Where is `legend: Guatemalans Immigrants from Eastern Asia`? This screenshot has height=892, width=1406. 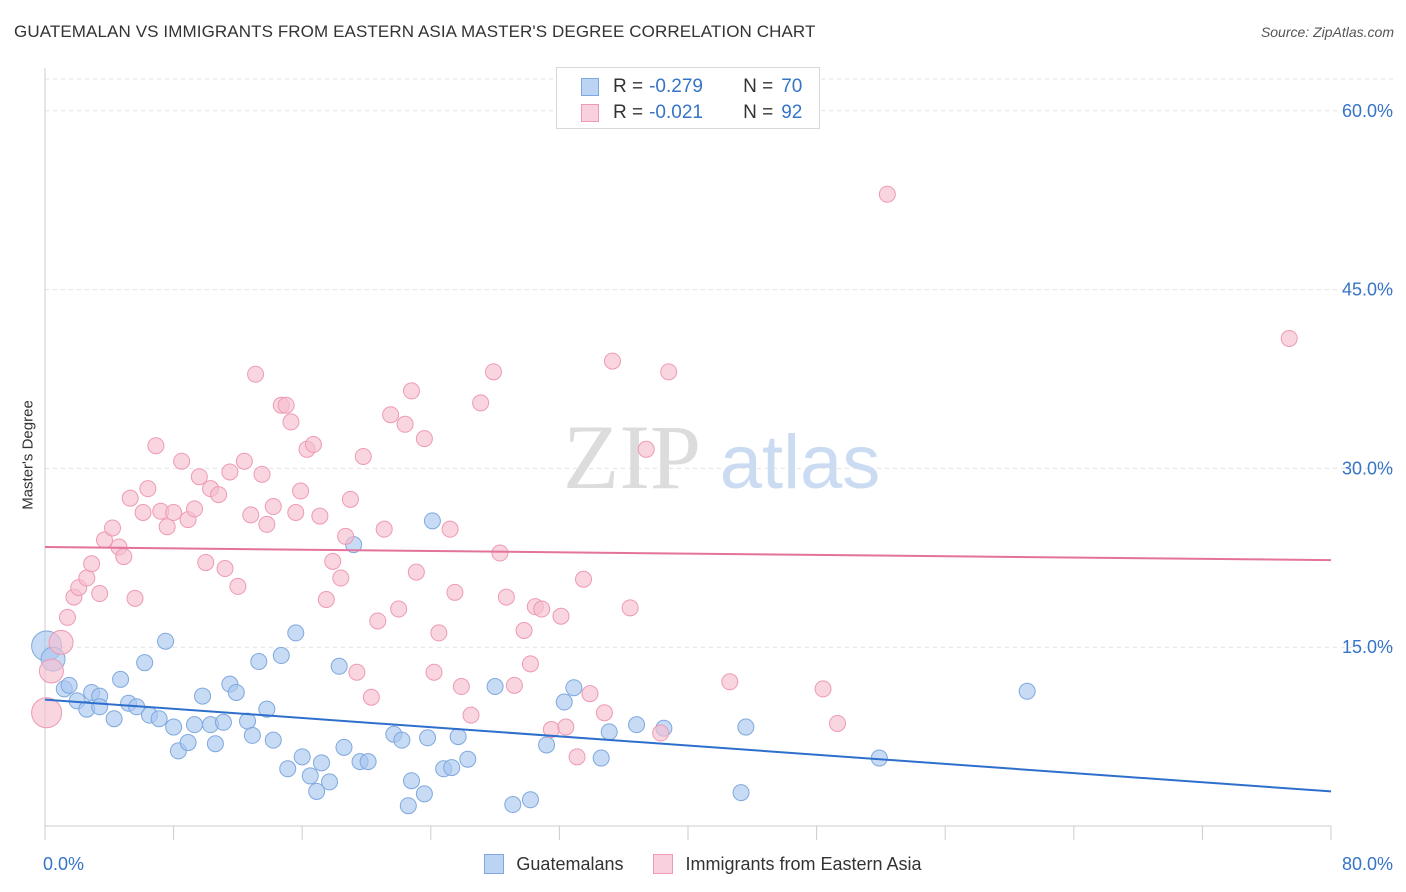 legend: Guatemalans Immigrants from Eastern Asia is located at coordinates (703, 864).